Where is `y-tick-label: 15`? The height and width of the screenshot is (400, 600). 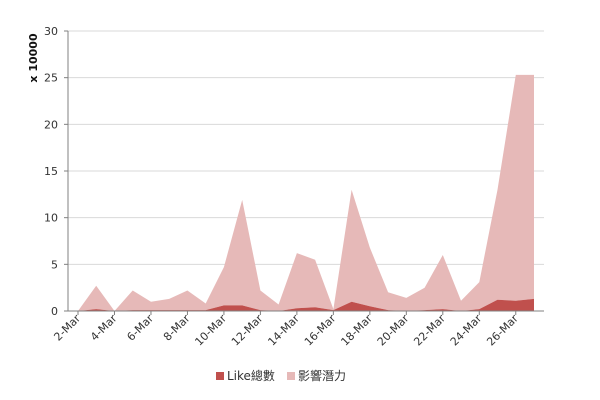 y-tick-label: 15 is located at coordinates (51, 171).